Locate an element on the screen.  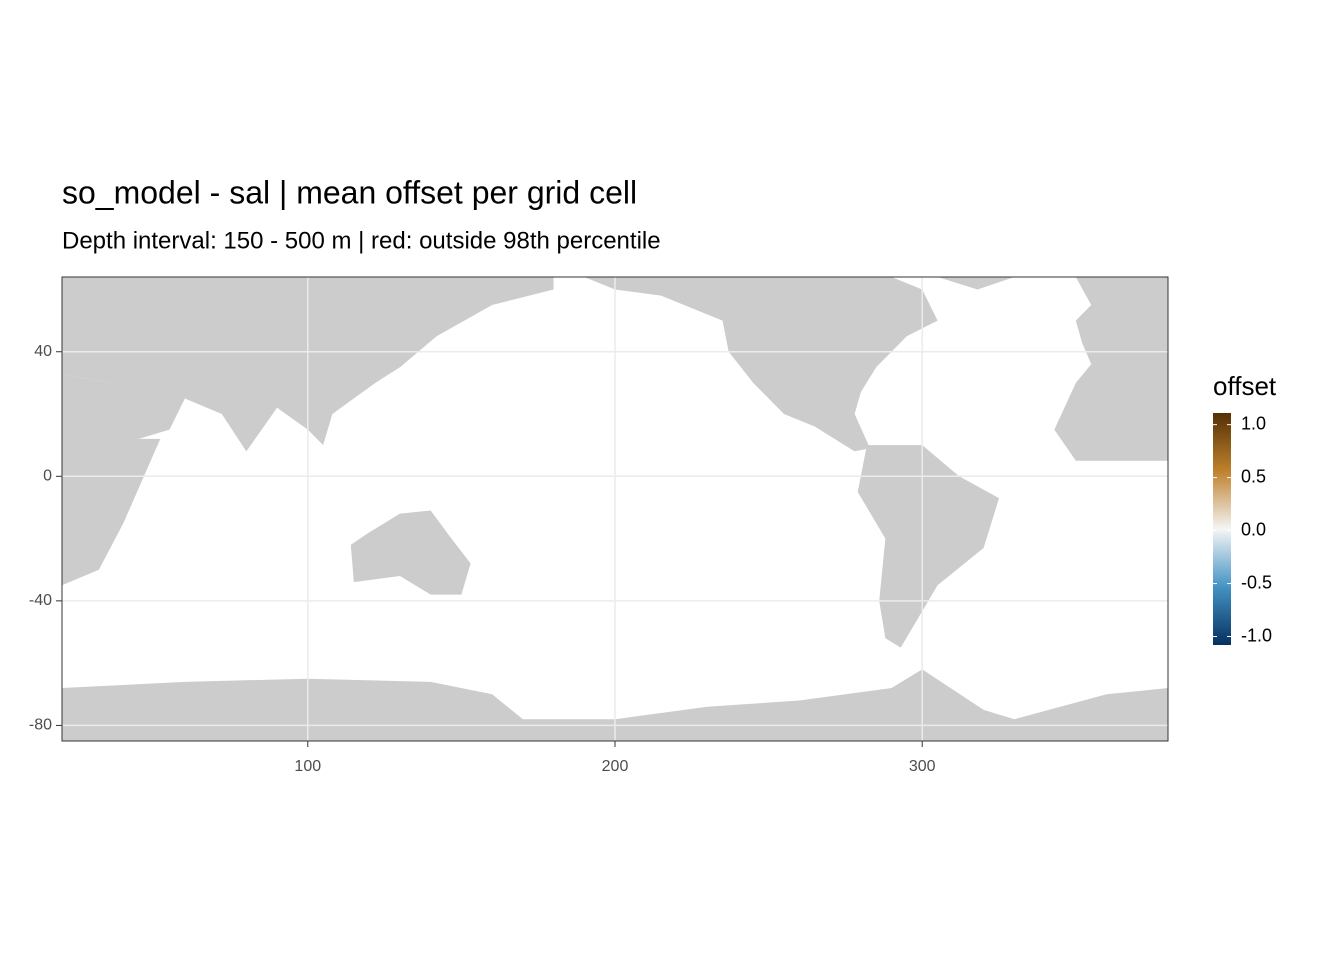
y-tick-label: -40 is located at coordinates (40, 600).